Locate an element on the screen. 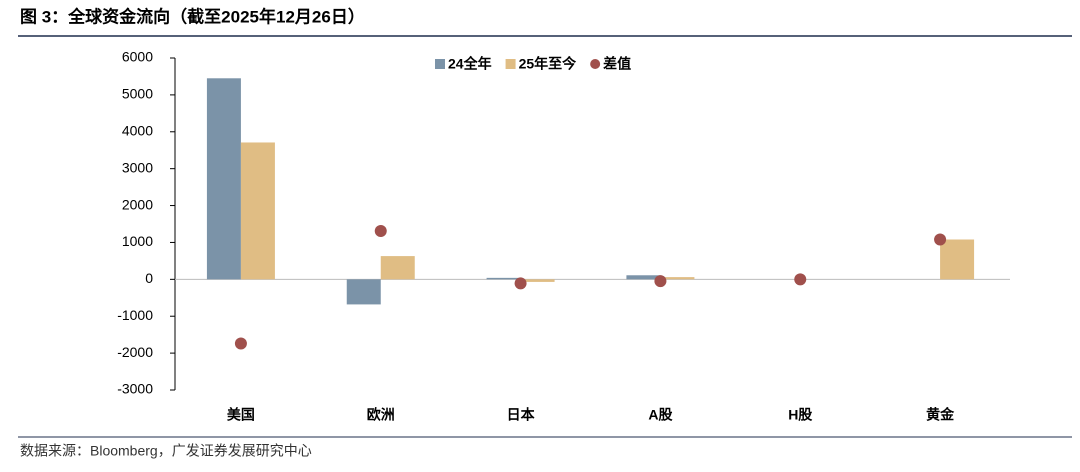 This screenshot has height=472, width=1080. y-tick-label: 5000 is located at coordinates (137, 94).